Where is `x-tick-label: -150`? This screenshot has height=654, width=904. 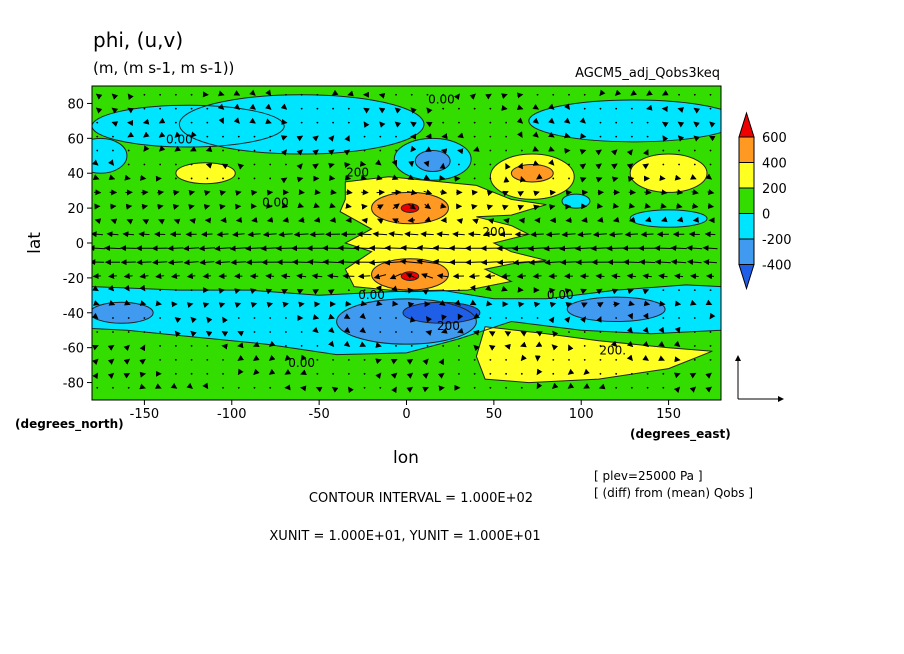 x-tick-label: -150 is located at coordinates (145, 414).